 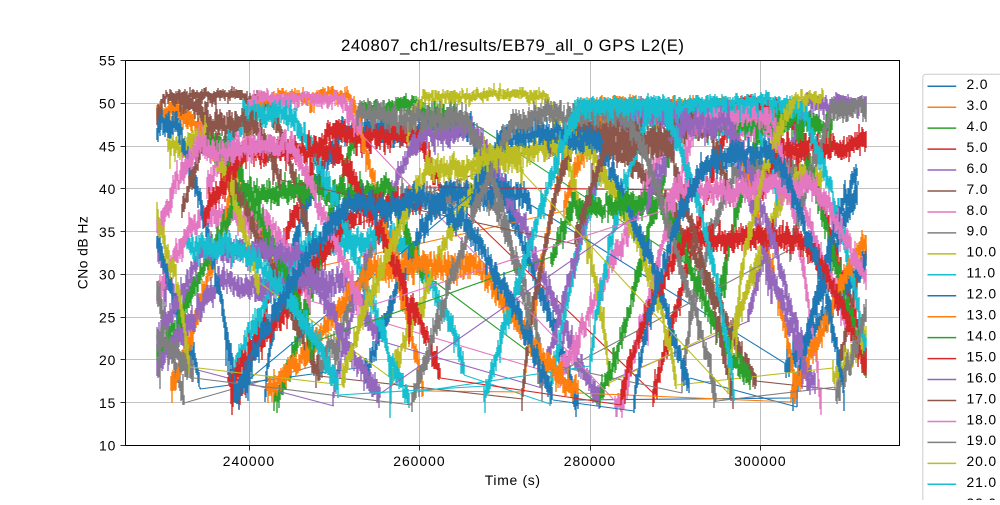 I want to click on svg-text: 50, so click(x=107, y=104).